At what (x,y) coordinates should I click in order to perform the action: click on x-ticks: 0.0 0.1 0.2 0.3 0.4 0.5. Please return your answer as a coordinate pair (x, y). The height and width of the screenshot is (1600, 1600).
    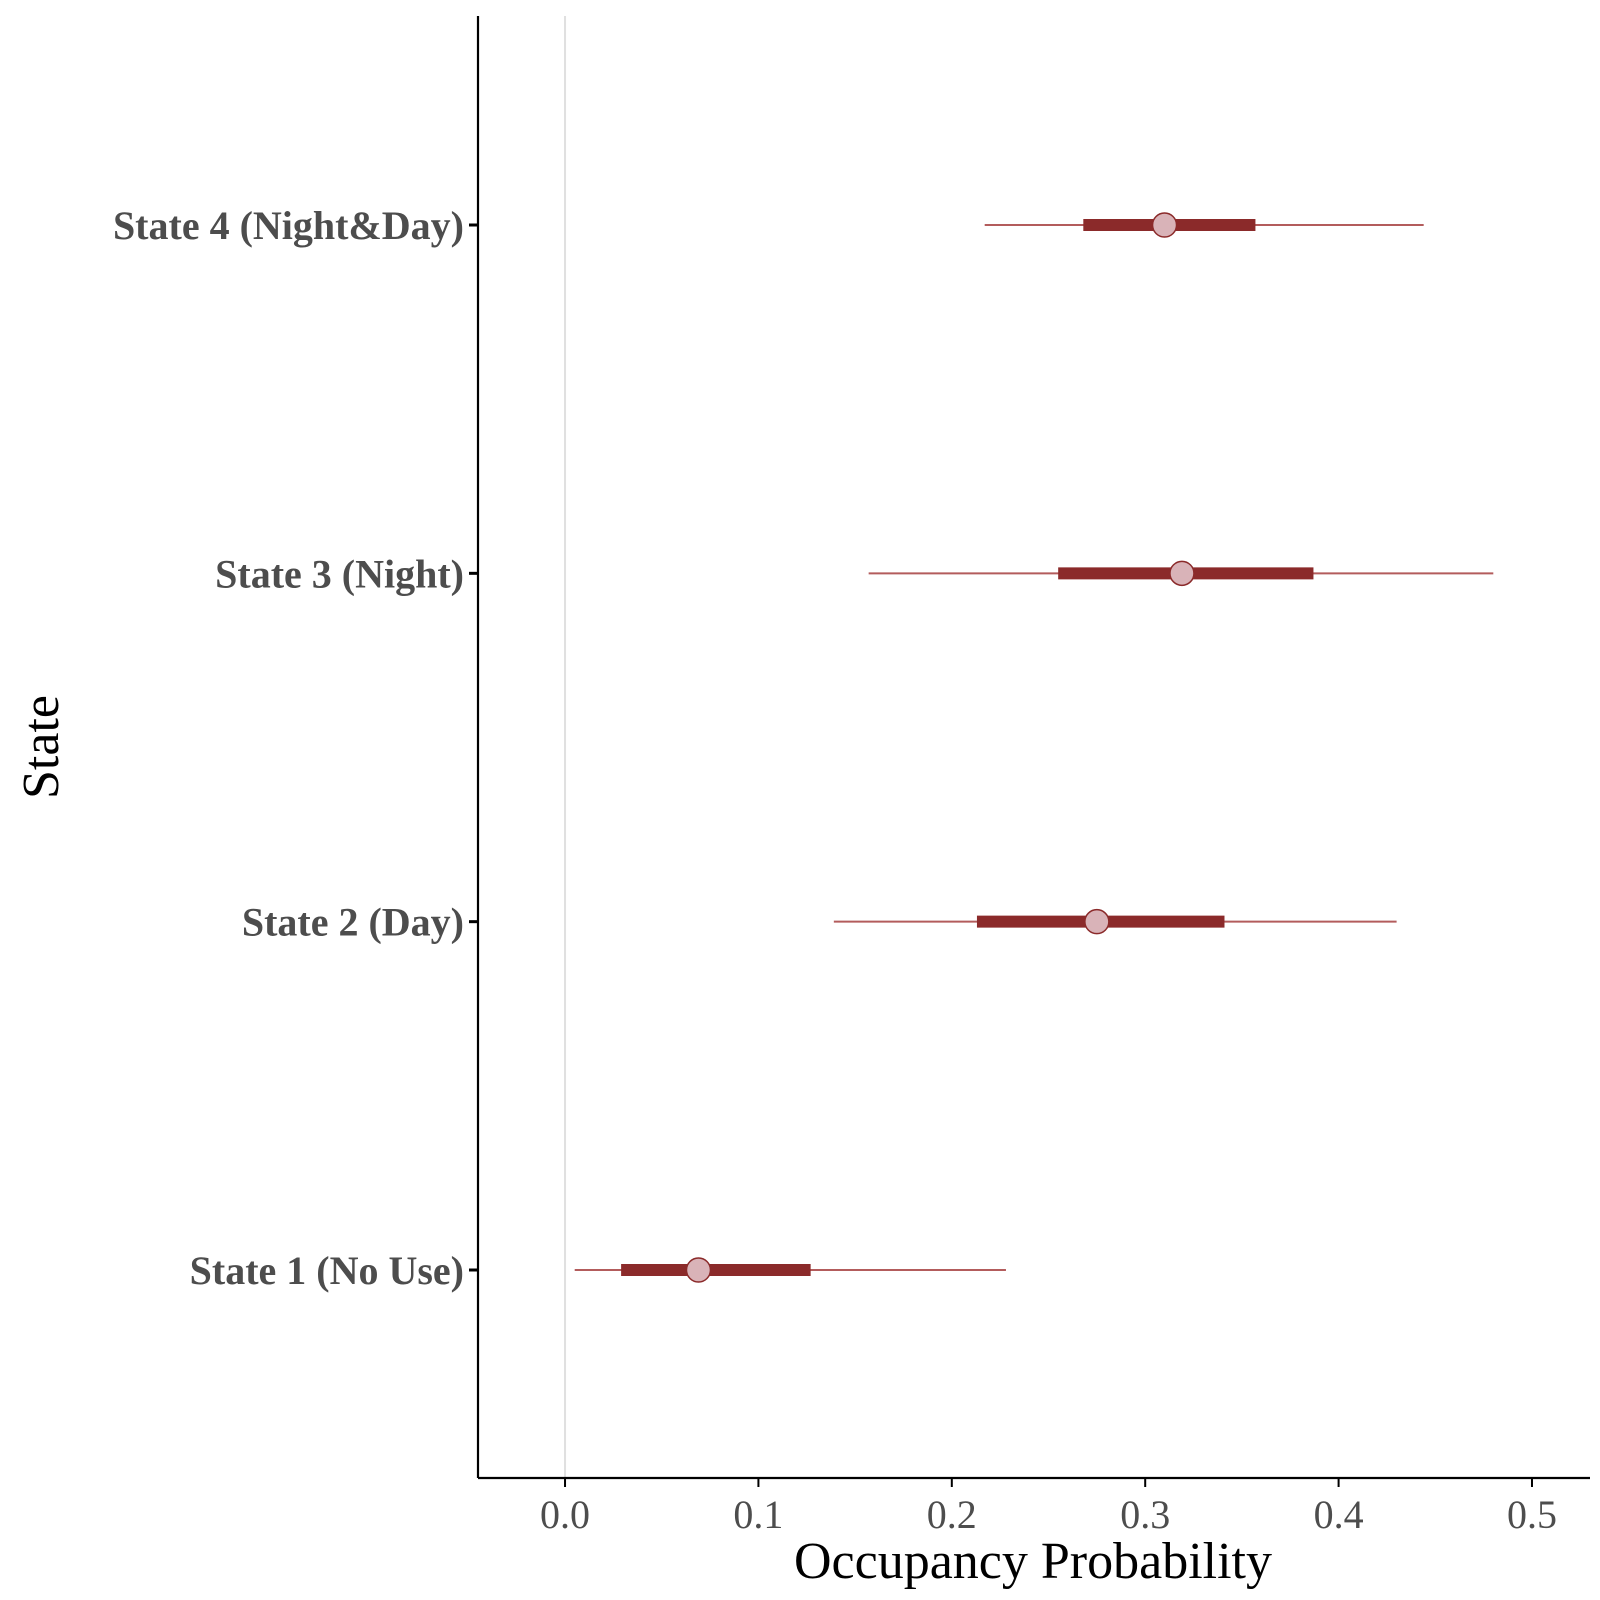
    Looking at the image, I should click on (1048, 1507).